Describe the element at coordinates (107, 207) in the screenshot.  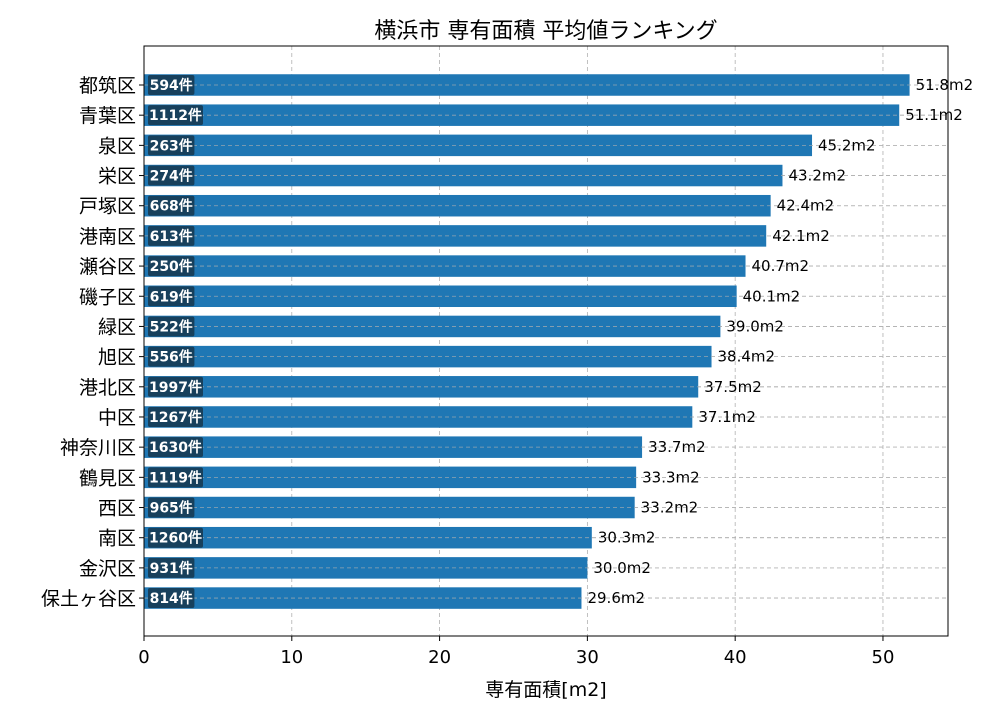
I see `category-label: 戸塚区` at that location.